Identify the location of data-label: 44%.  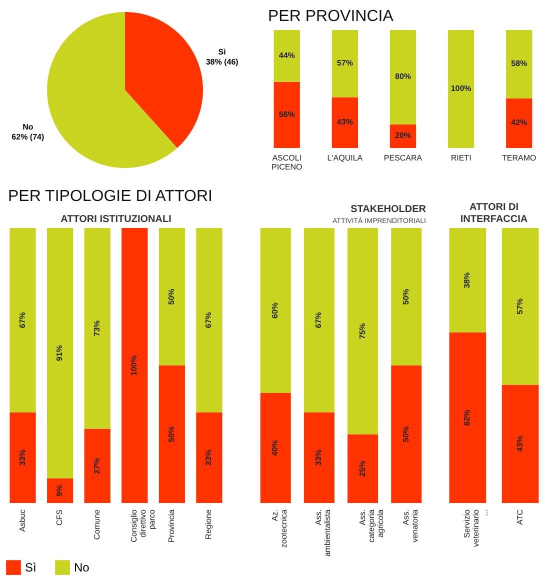
(286, 55).